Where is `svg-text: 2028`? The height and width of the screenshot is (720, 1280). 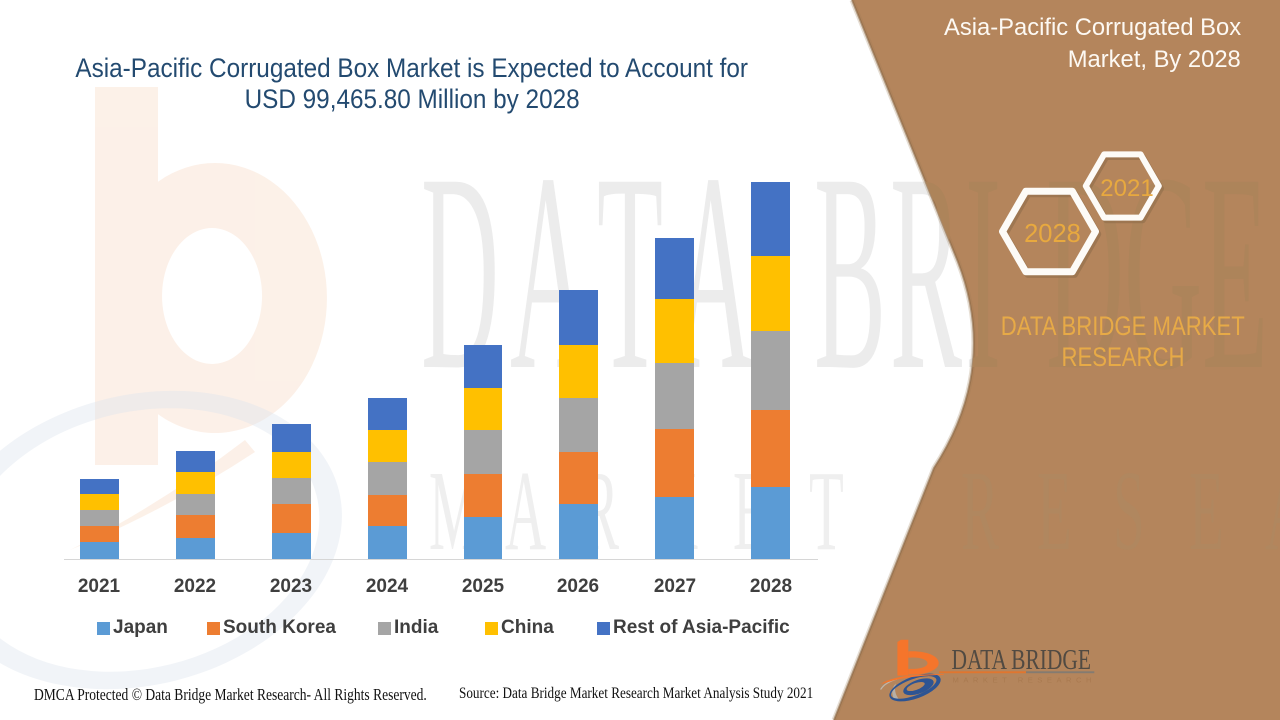
svg-text: 2028 is located at coordinates (1052, 234).